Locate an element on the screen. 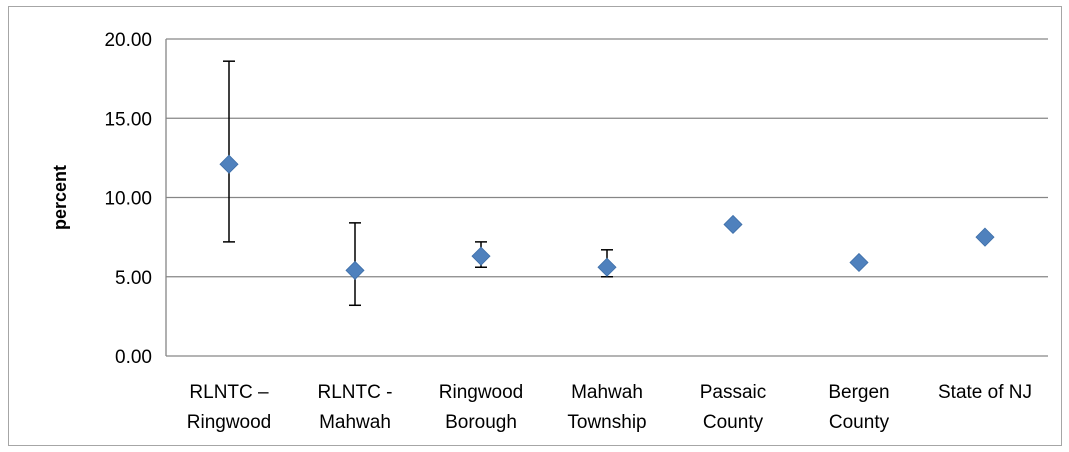 The image size is (1069, 452). error-bar is located at coordinates (229, 151).